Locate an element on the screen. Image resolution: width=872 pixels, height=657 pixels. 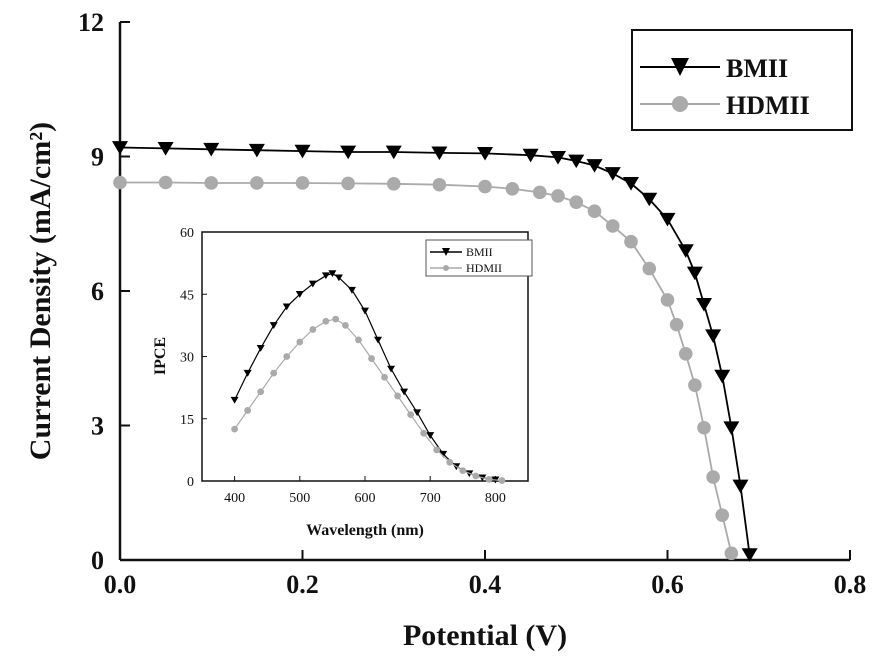
inset-y-tick-label: 15 is located at coordinates (187, 420).